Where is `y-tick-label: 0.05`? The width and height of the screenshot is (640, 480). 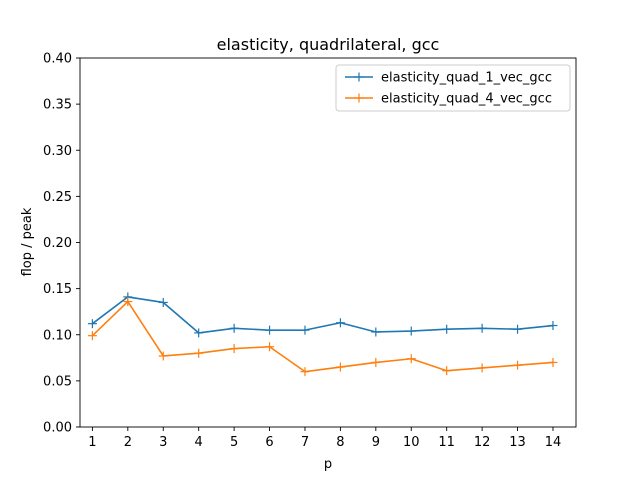 y-tick-label: 0.05 is located at coordinates (57, 381).